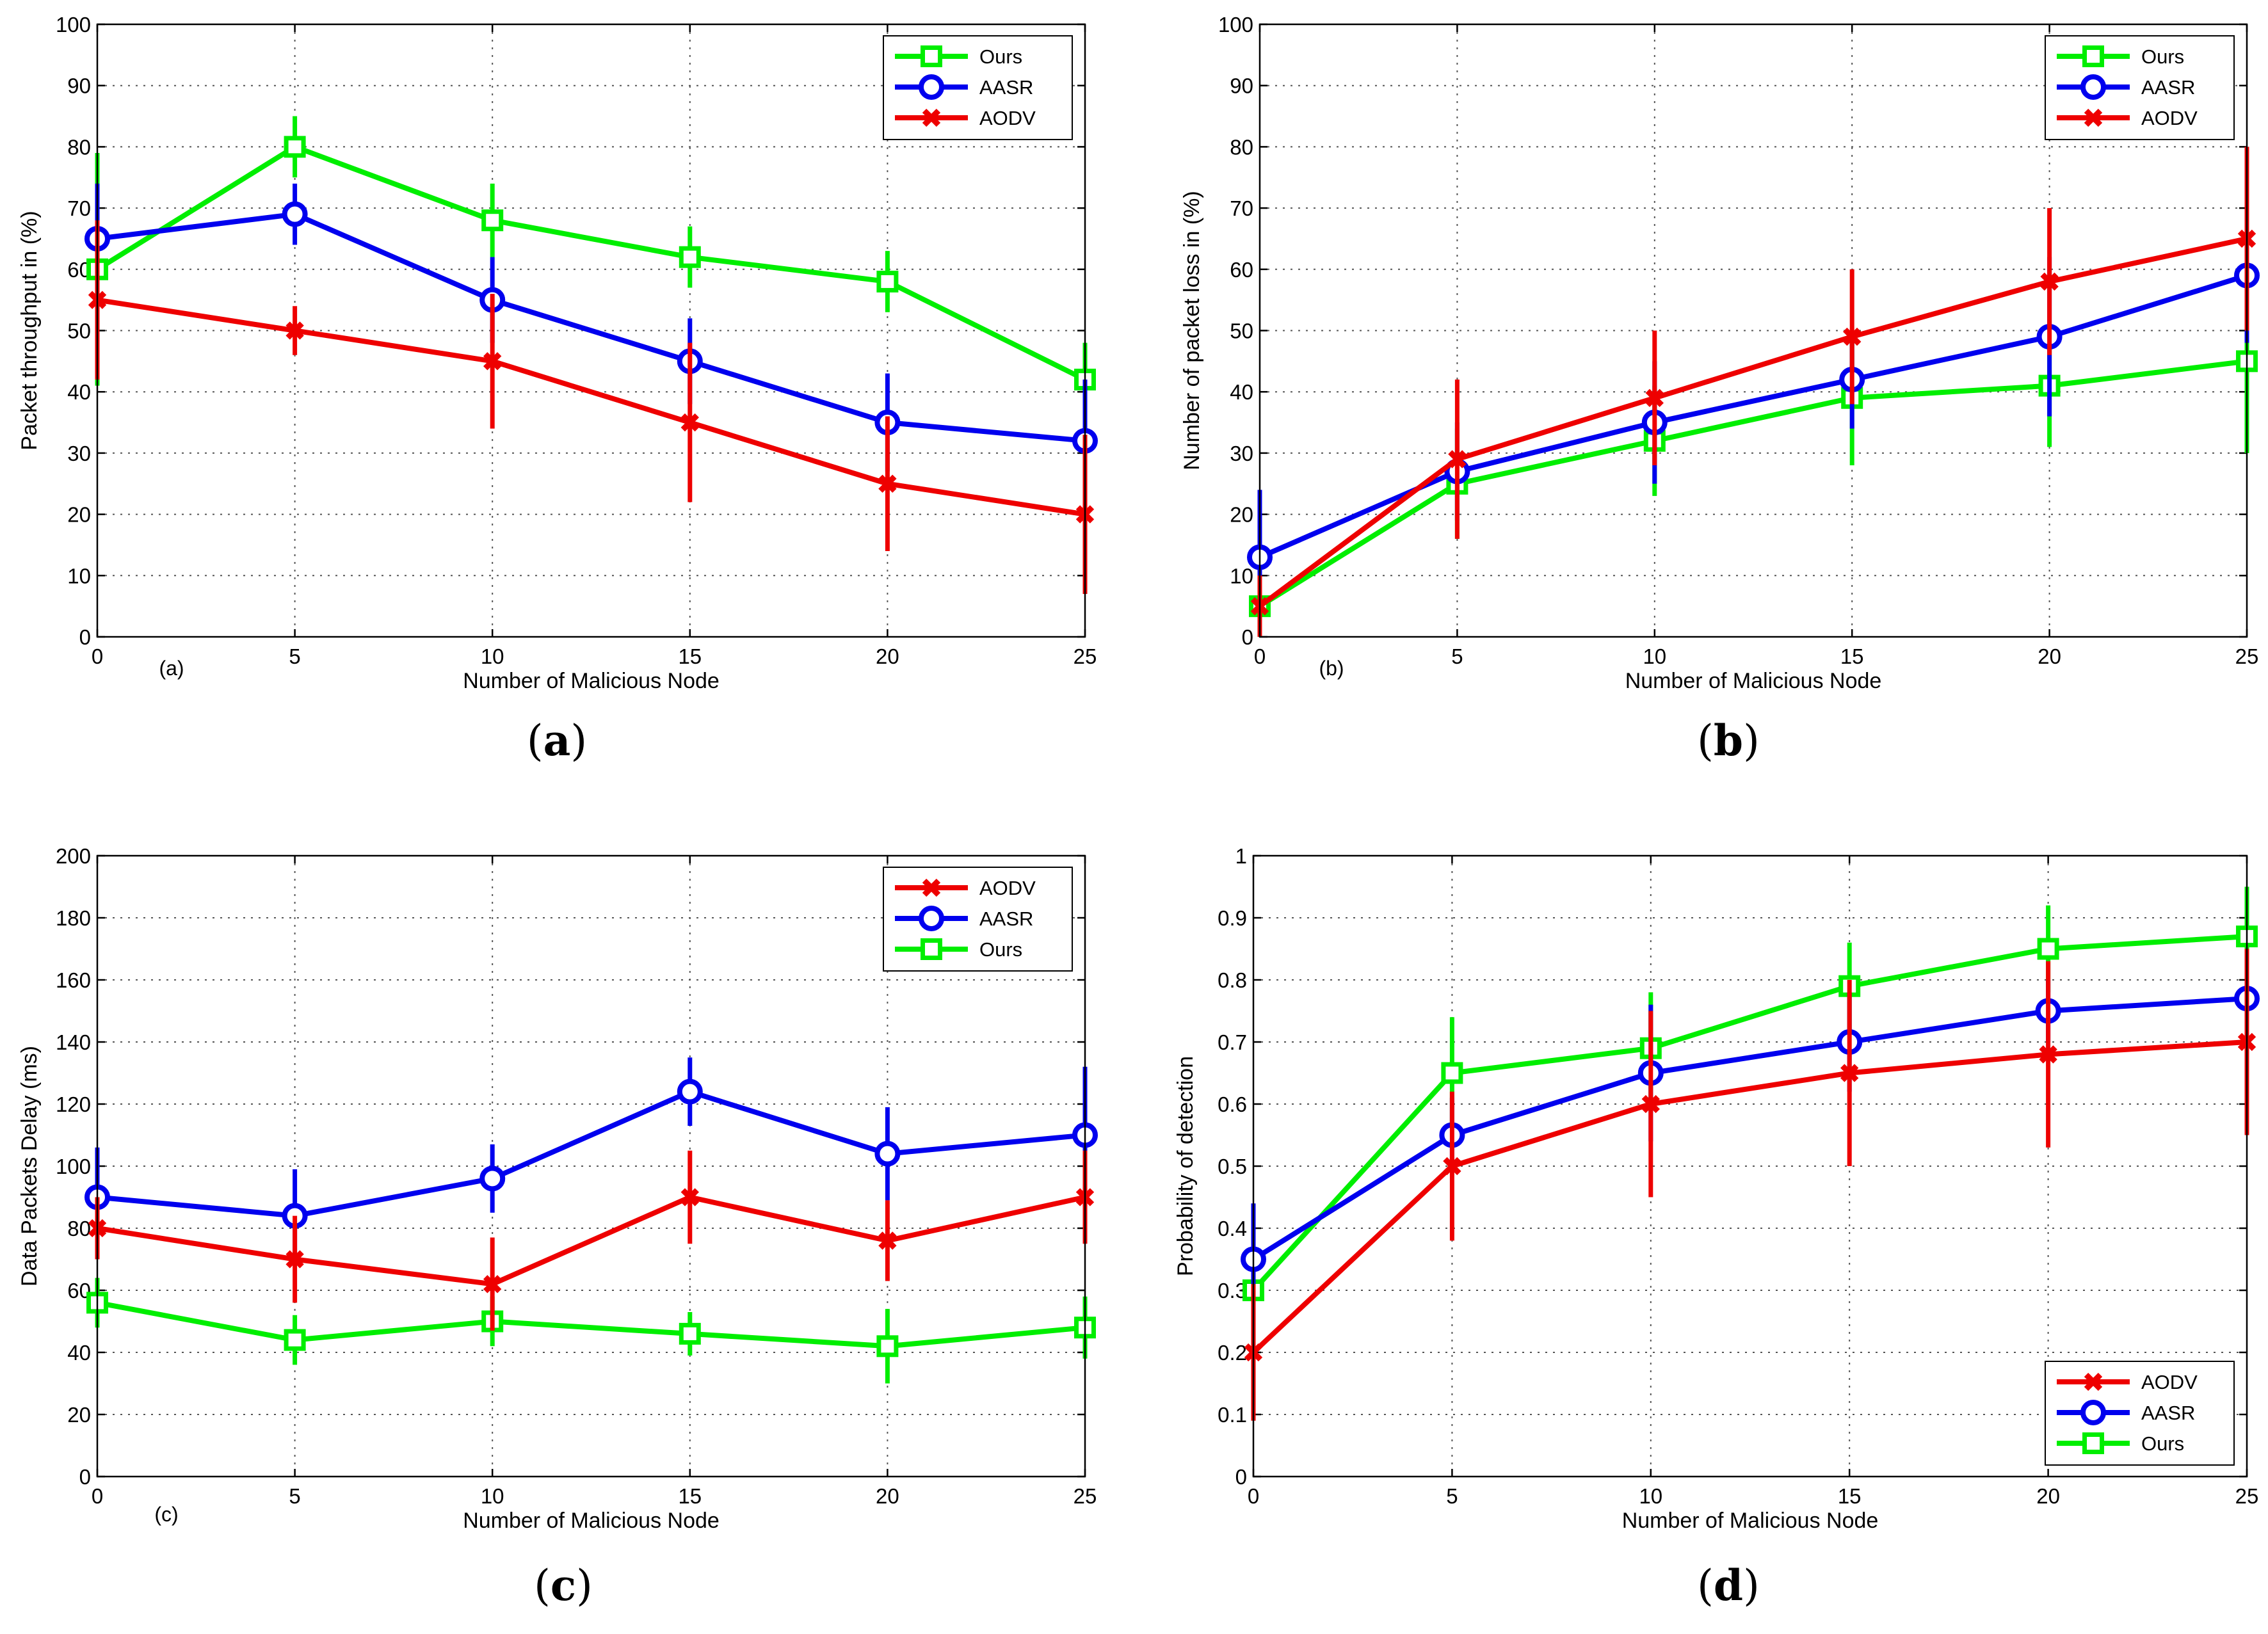 This screenshot has width=2268, height=1634. Describe the element at coordinates (1241, 86) in the screenshot. I see `y-tick-label: 90` at that location.